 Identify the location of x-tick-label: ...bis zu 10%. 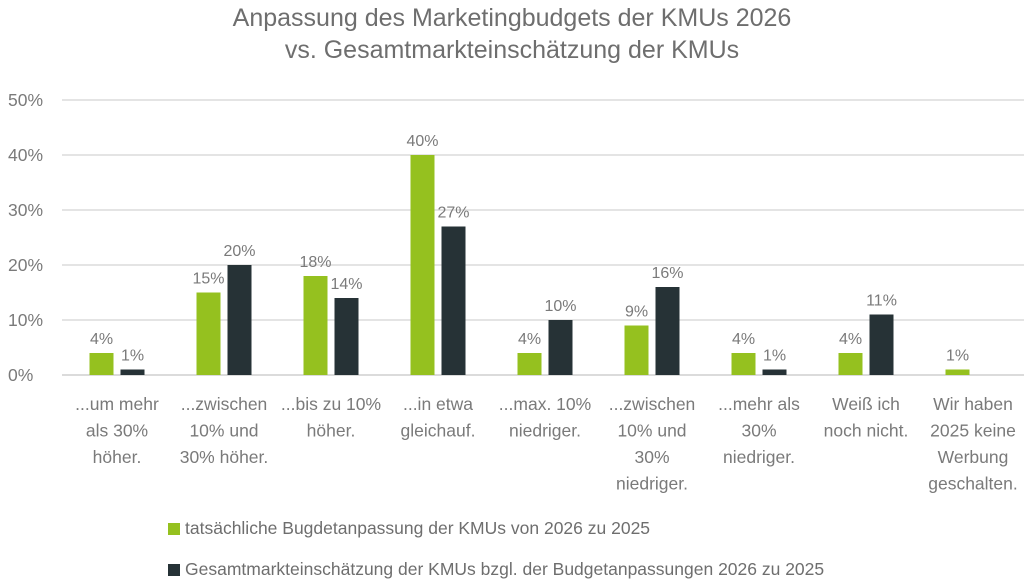
(331, 404).